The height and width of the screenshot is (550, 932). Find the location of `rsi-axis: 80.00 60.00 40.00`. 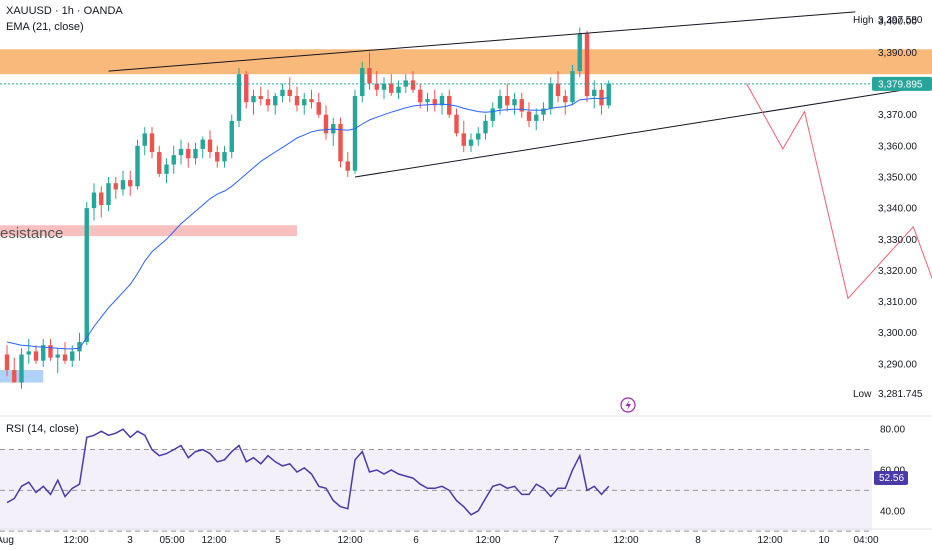

rsi-axis: 80.00 60.00 40.00 is located at coordinates (892, 471).